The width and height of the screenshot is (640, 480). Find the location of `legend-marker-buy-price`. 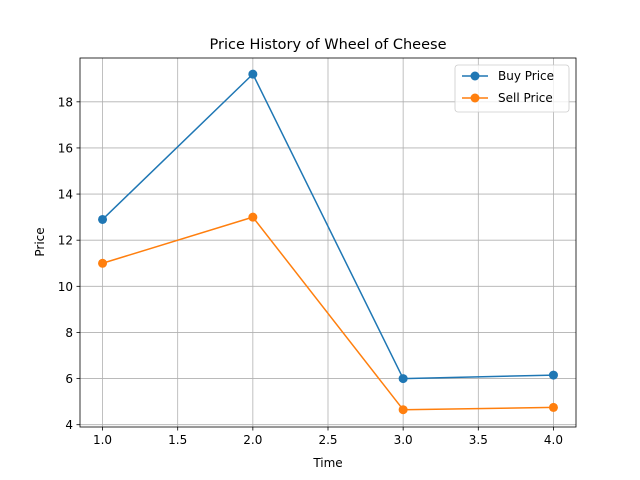

legend-marker-buy-price is located at coordinates (475, 76).